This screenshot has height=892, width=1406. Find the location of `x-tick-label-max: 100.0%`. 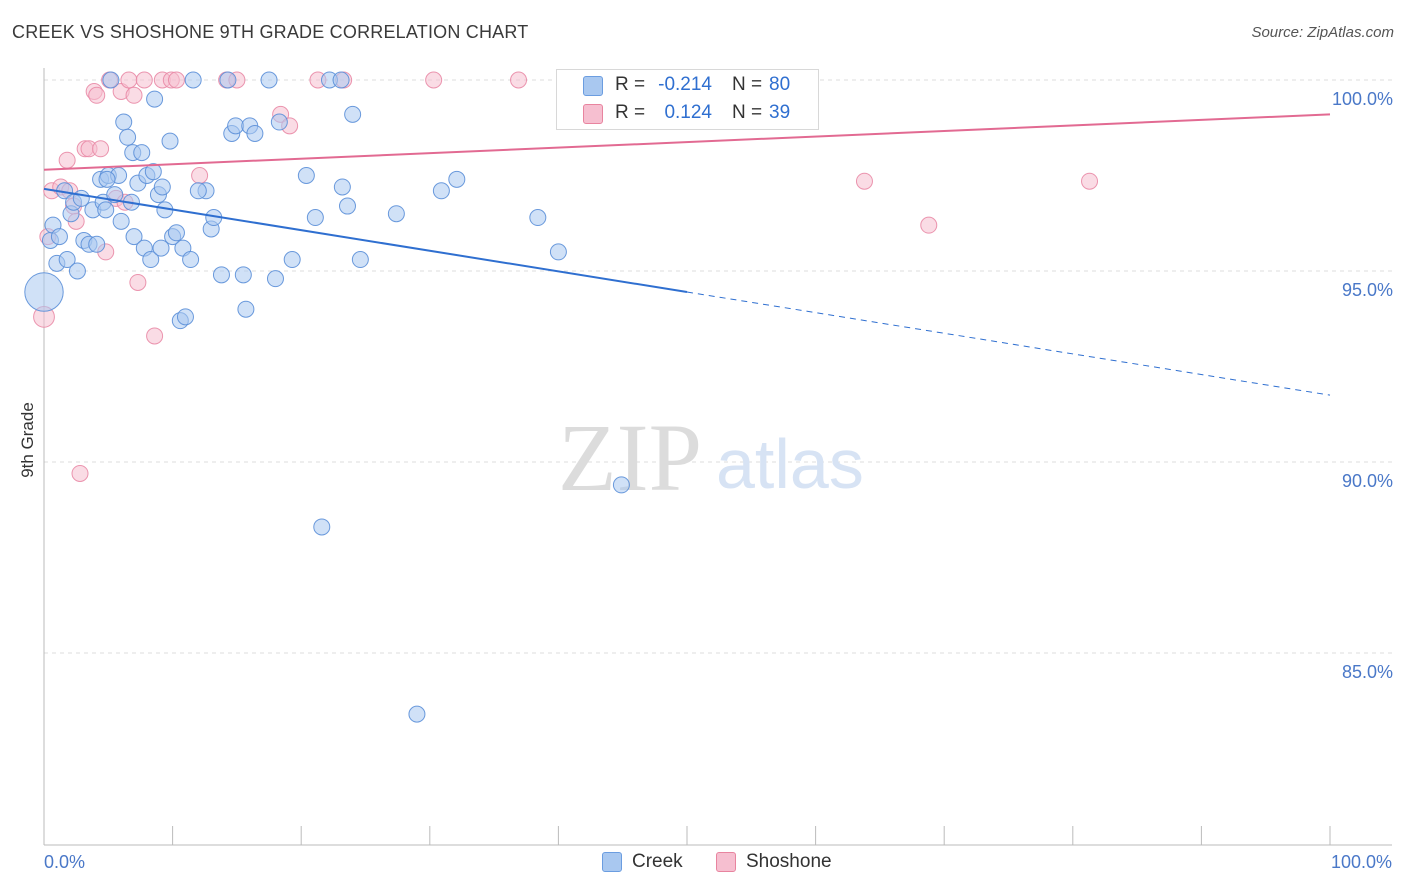

x-tick-label-max: 100.0% is located at coordinates (1361, 862).